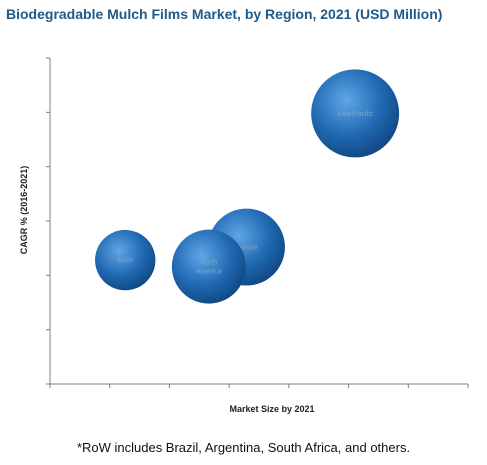 Image resolution: width=487 pixels, height=465 pixels. I want to click on bubble-label-north-america: North, so click(208, 263).